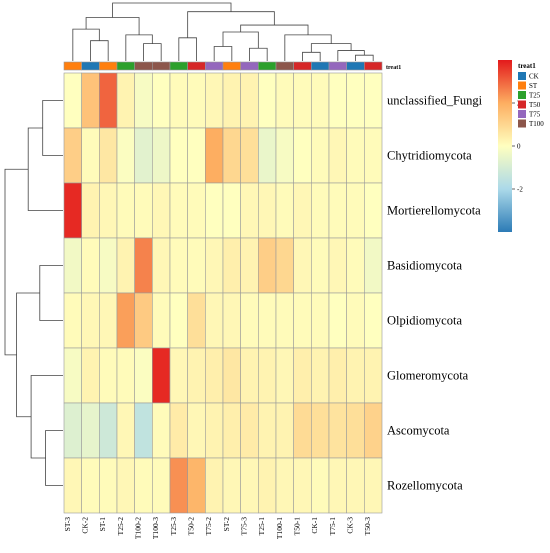 The width and height of the screenshot is (550, 553). I want to click on color-scale-tick-label: 0, so click(519, 147).